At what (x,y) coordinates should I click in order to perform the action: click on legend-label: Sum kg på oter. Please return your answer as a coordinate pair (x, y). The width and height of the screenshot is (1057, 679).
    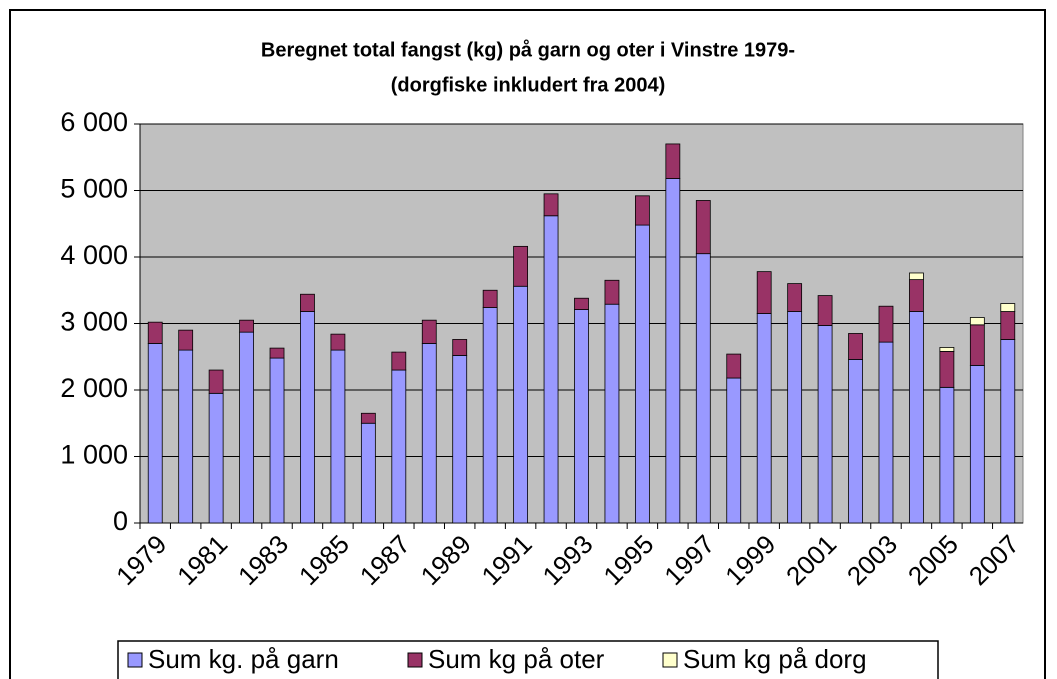
    Looking at the image, I should click on (516, 659).